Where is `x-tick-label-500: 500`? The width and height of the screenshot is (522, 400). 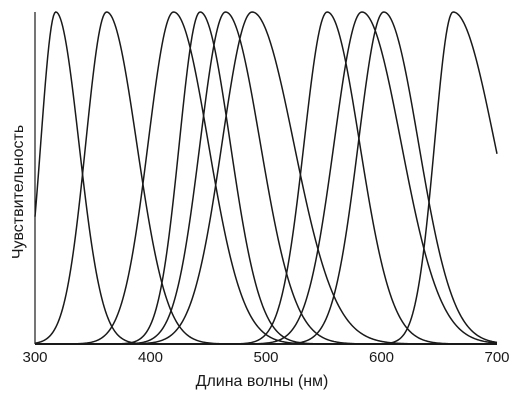 x-tick-label-500: 500 is located at coordinates (265, 357).